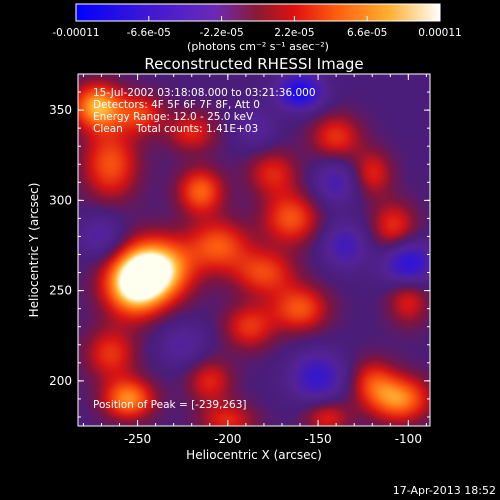 This screenshot has width=500, height=500. Describe the element at coordinates (204, 93) in the screenshot. I see `info-line-time: 15-Jul-2002 03:18:08.000 to 03:21:36.000` at that location.